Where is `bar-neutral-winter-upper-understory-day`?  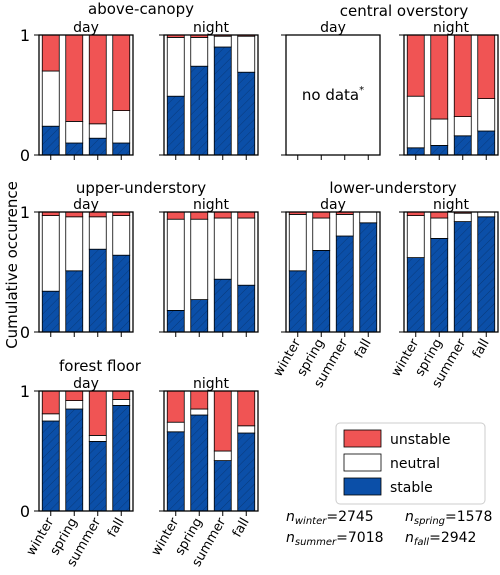 bar-neutral-winter-upper-understory-day is located at coordinates (50, 253).